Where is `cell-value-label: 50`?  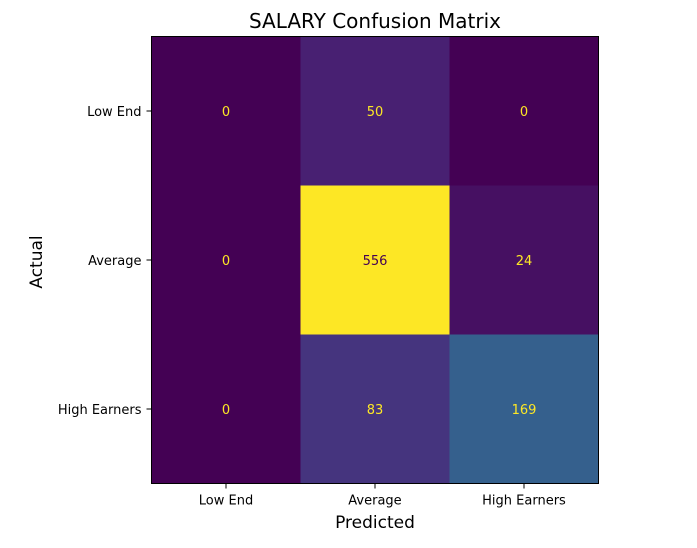
cell-value-label: 50 is located at coordinates (375, 112).